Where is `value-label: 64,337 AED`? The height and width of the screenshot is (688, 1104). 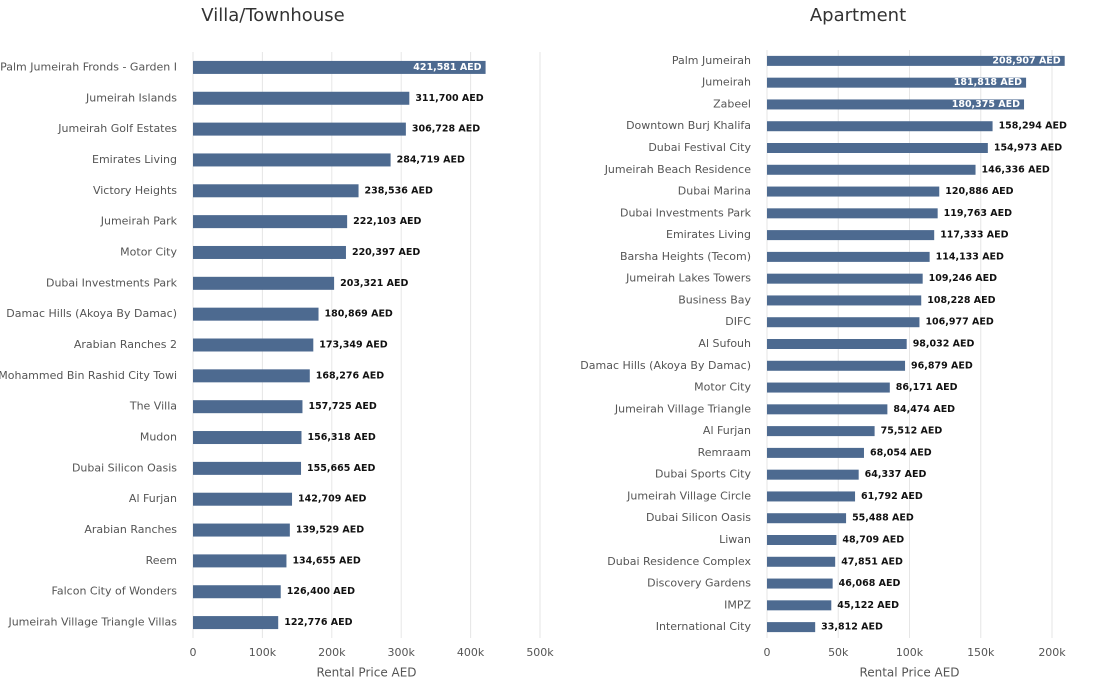 value-label: 64,337 AED is located at coordinates (896, 474).